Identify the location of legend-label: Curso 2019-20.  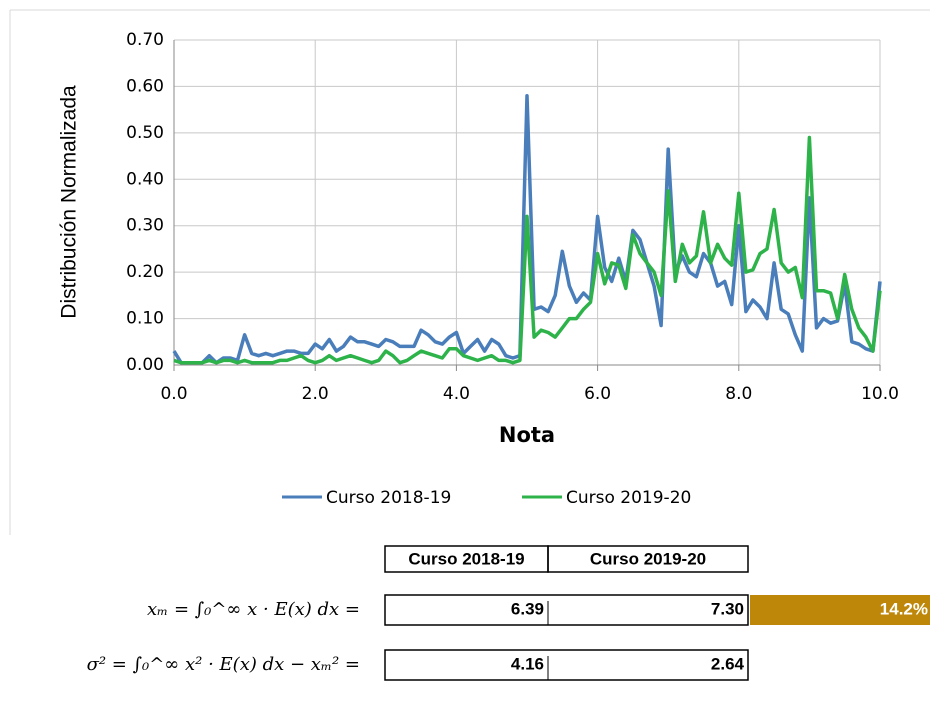
(628, 498).